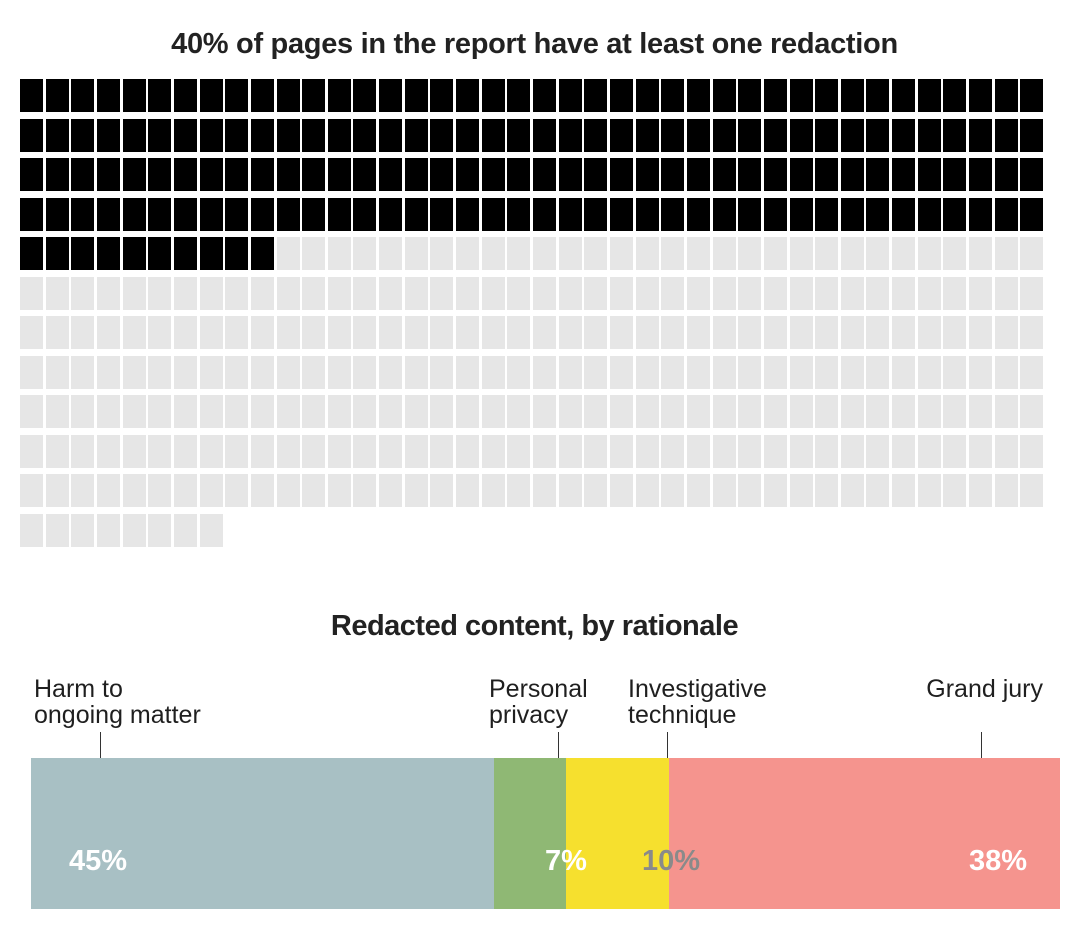  Describe the element at coordinates (984, 689) in the screenshot. I see `category-label: Grand jury` at that location.